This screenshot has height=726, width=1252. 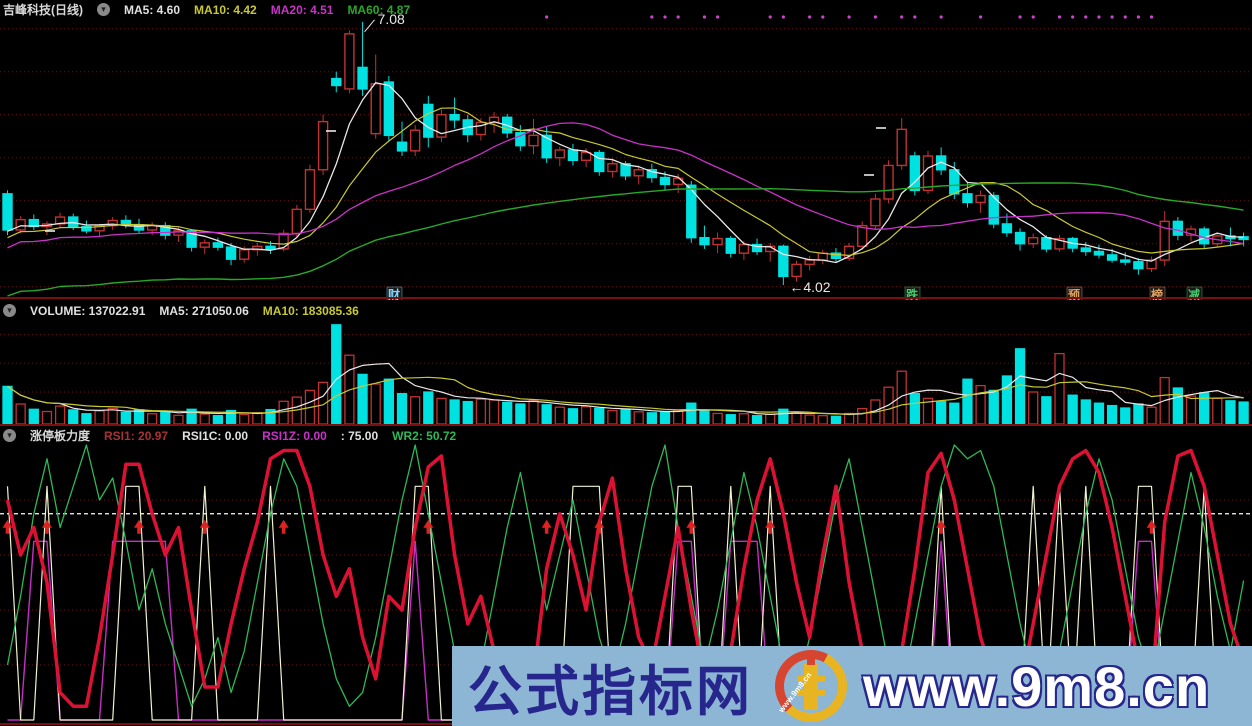 I want to click on watermark-logo-icon: www.9m8.cn, so click(x=811, y=686).